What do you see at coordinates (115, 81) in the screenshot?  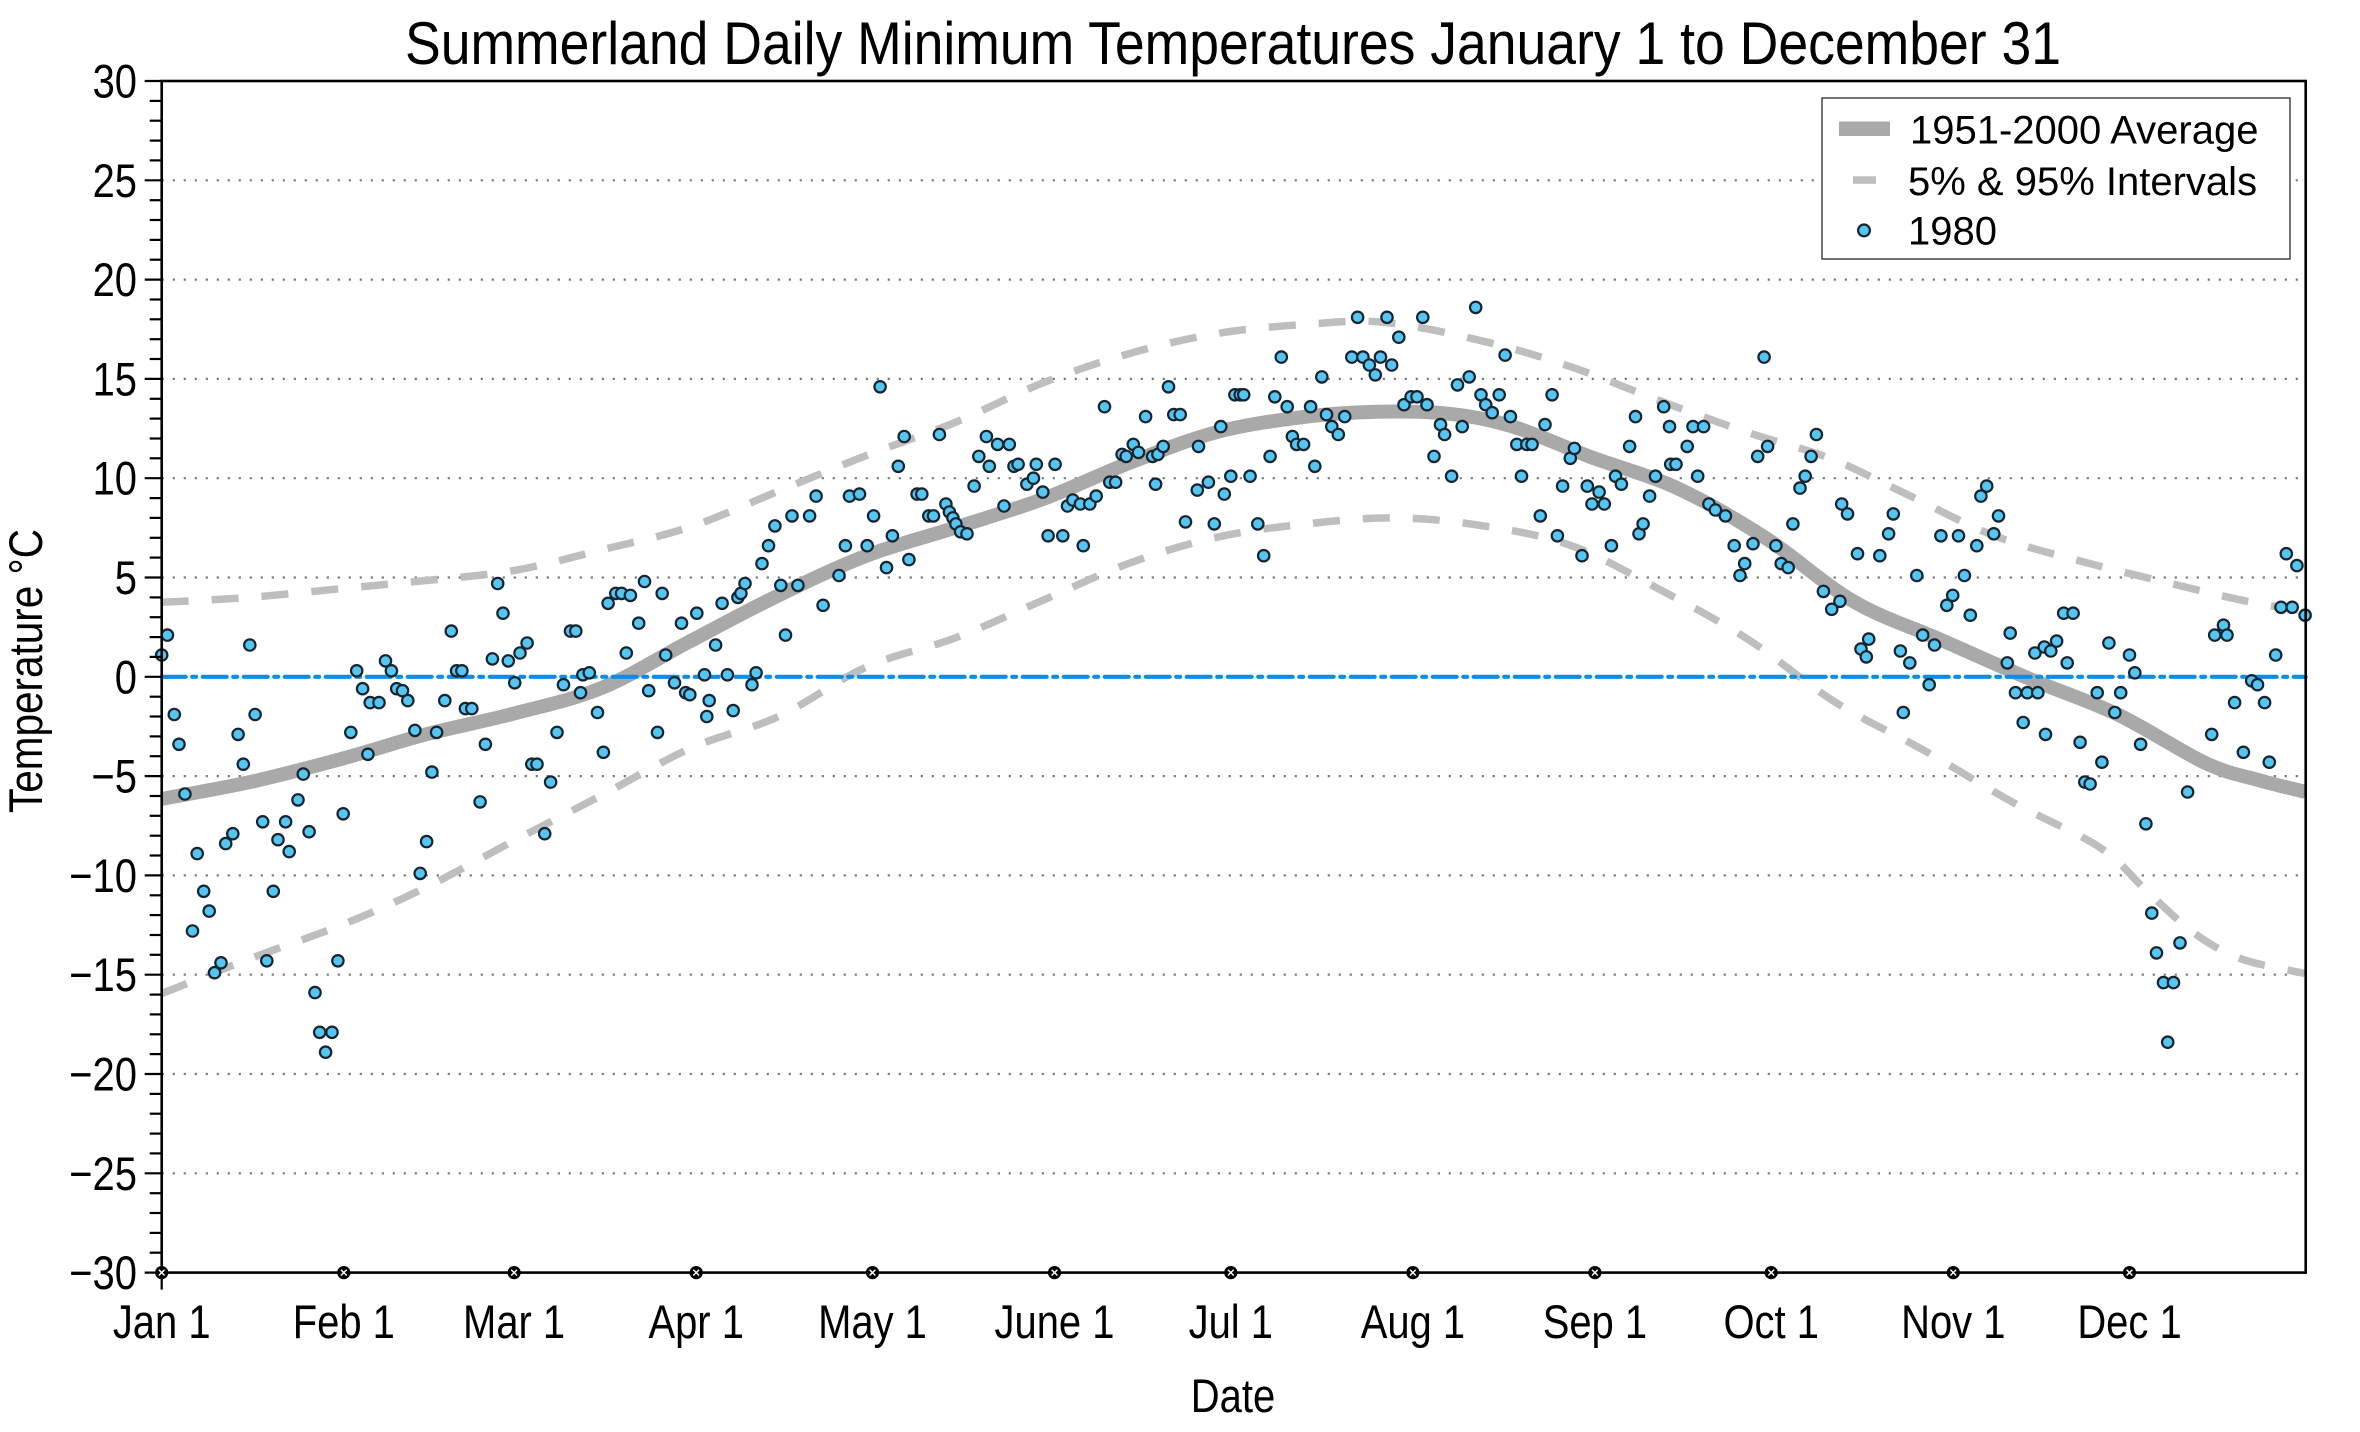 I see `svg-text: 30` at bounding box center [115, 81].